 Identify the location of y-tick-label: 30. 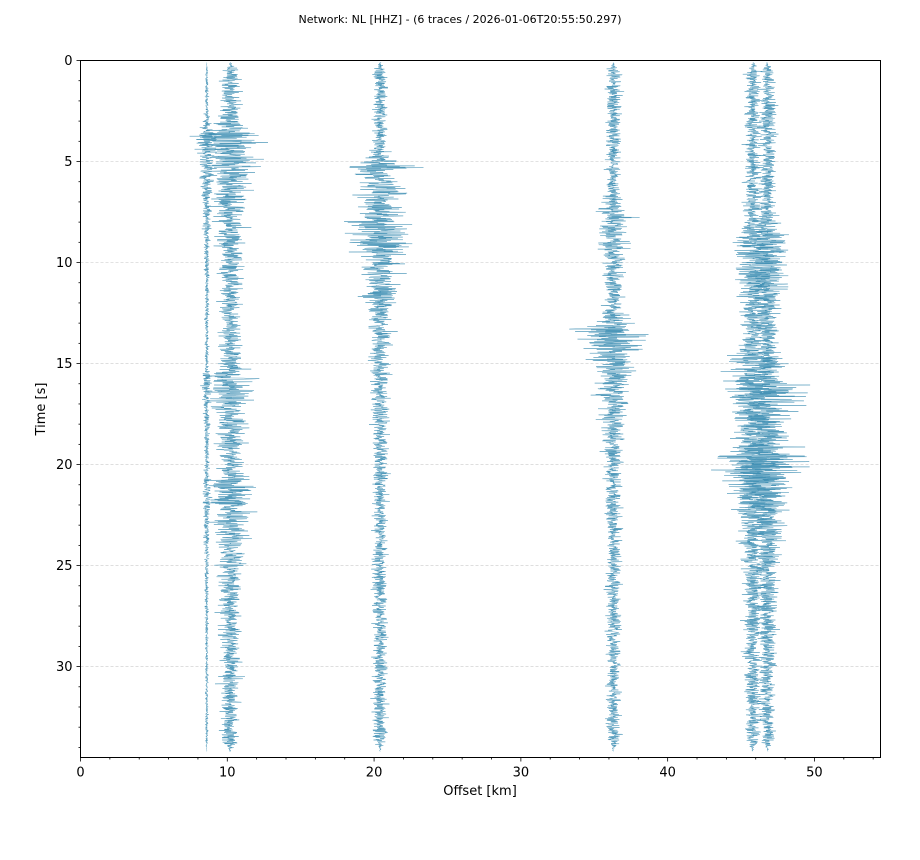
(64, 667).